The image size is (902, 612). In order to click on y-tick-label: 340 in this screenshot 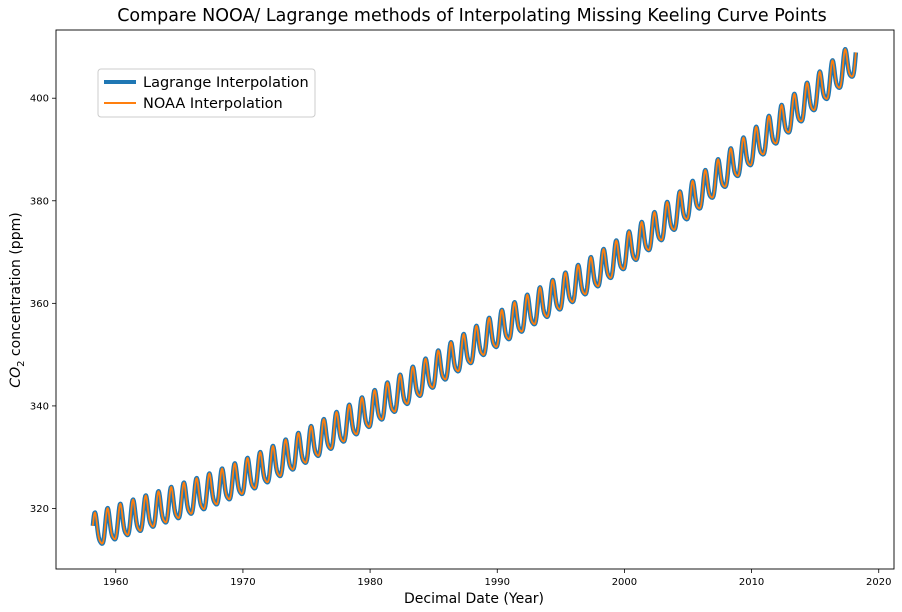, I will do `click(39, 406)`.